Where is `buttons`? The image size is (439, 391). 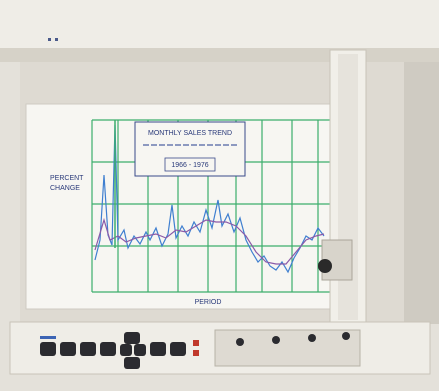
buttons is located at coordinates (195, 350).